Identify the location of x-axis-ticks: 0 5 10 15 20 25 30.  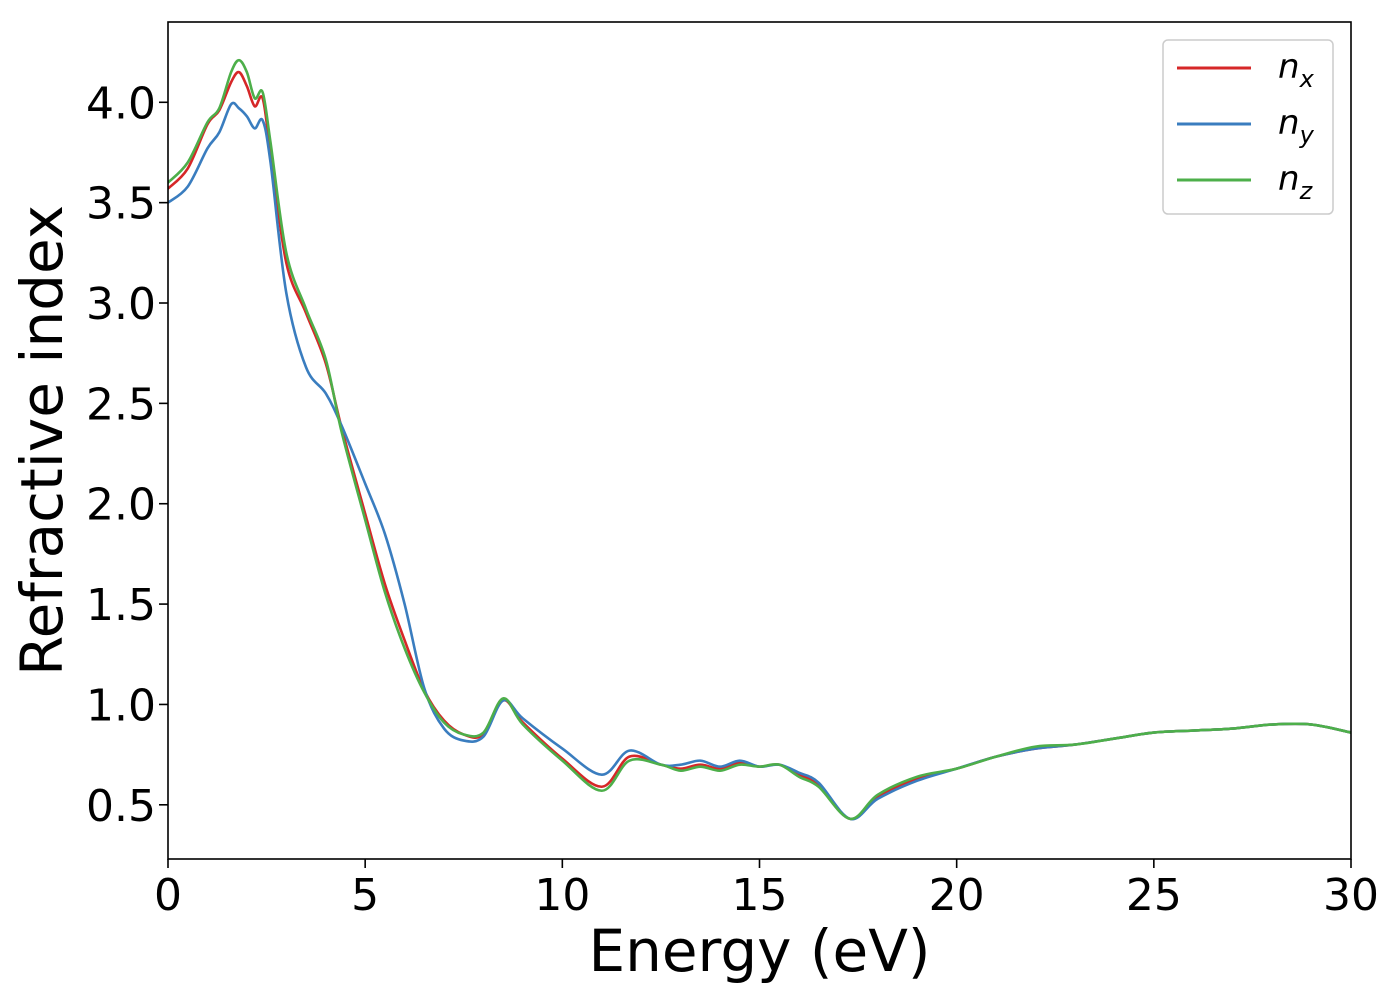
(766, 890).